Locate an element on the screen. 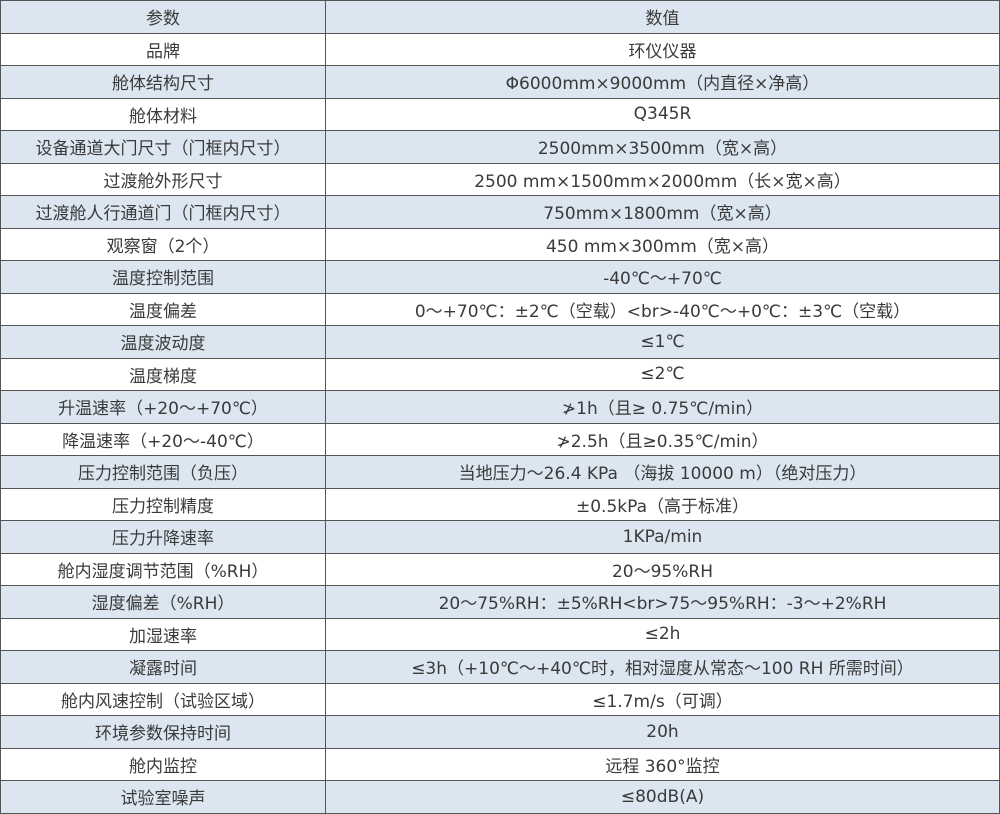  table-row: 试验室噪声 ≤80dB(A) is located at coordinates (500, 797).